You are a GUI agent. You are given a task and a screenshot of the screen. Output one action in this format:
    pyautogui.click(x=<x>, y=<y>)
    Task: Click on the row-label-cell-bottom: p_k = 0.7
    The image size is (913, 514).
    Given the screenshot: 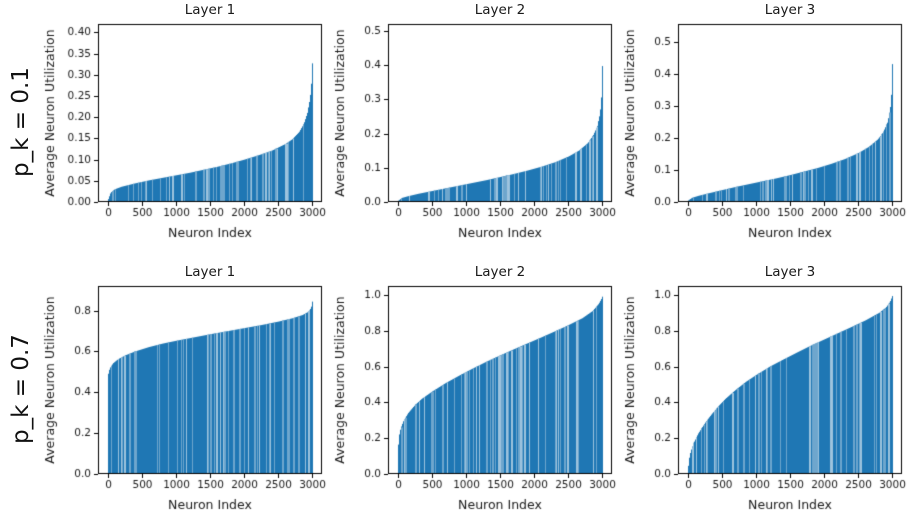 What is the action you would take?
    pyautogui.click(x=21, y=389)
    